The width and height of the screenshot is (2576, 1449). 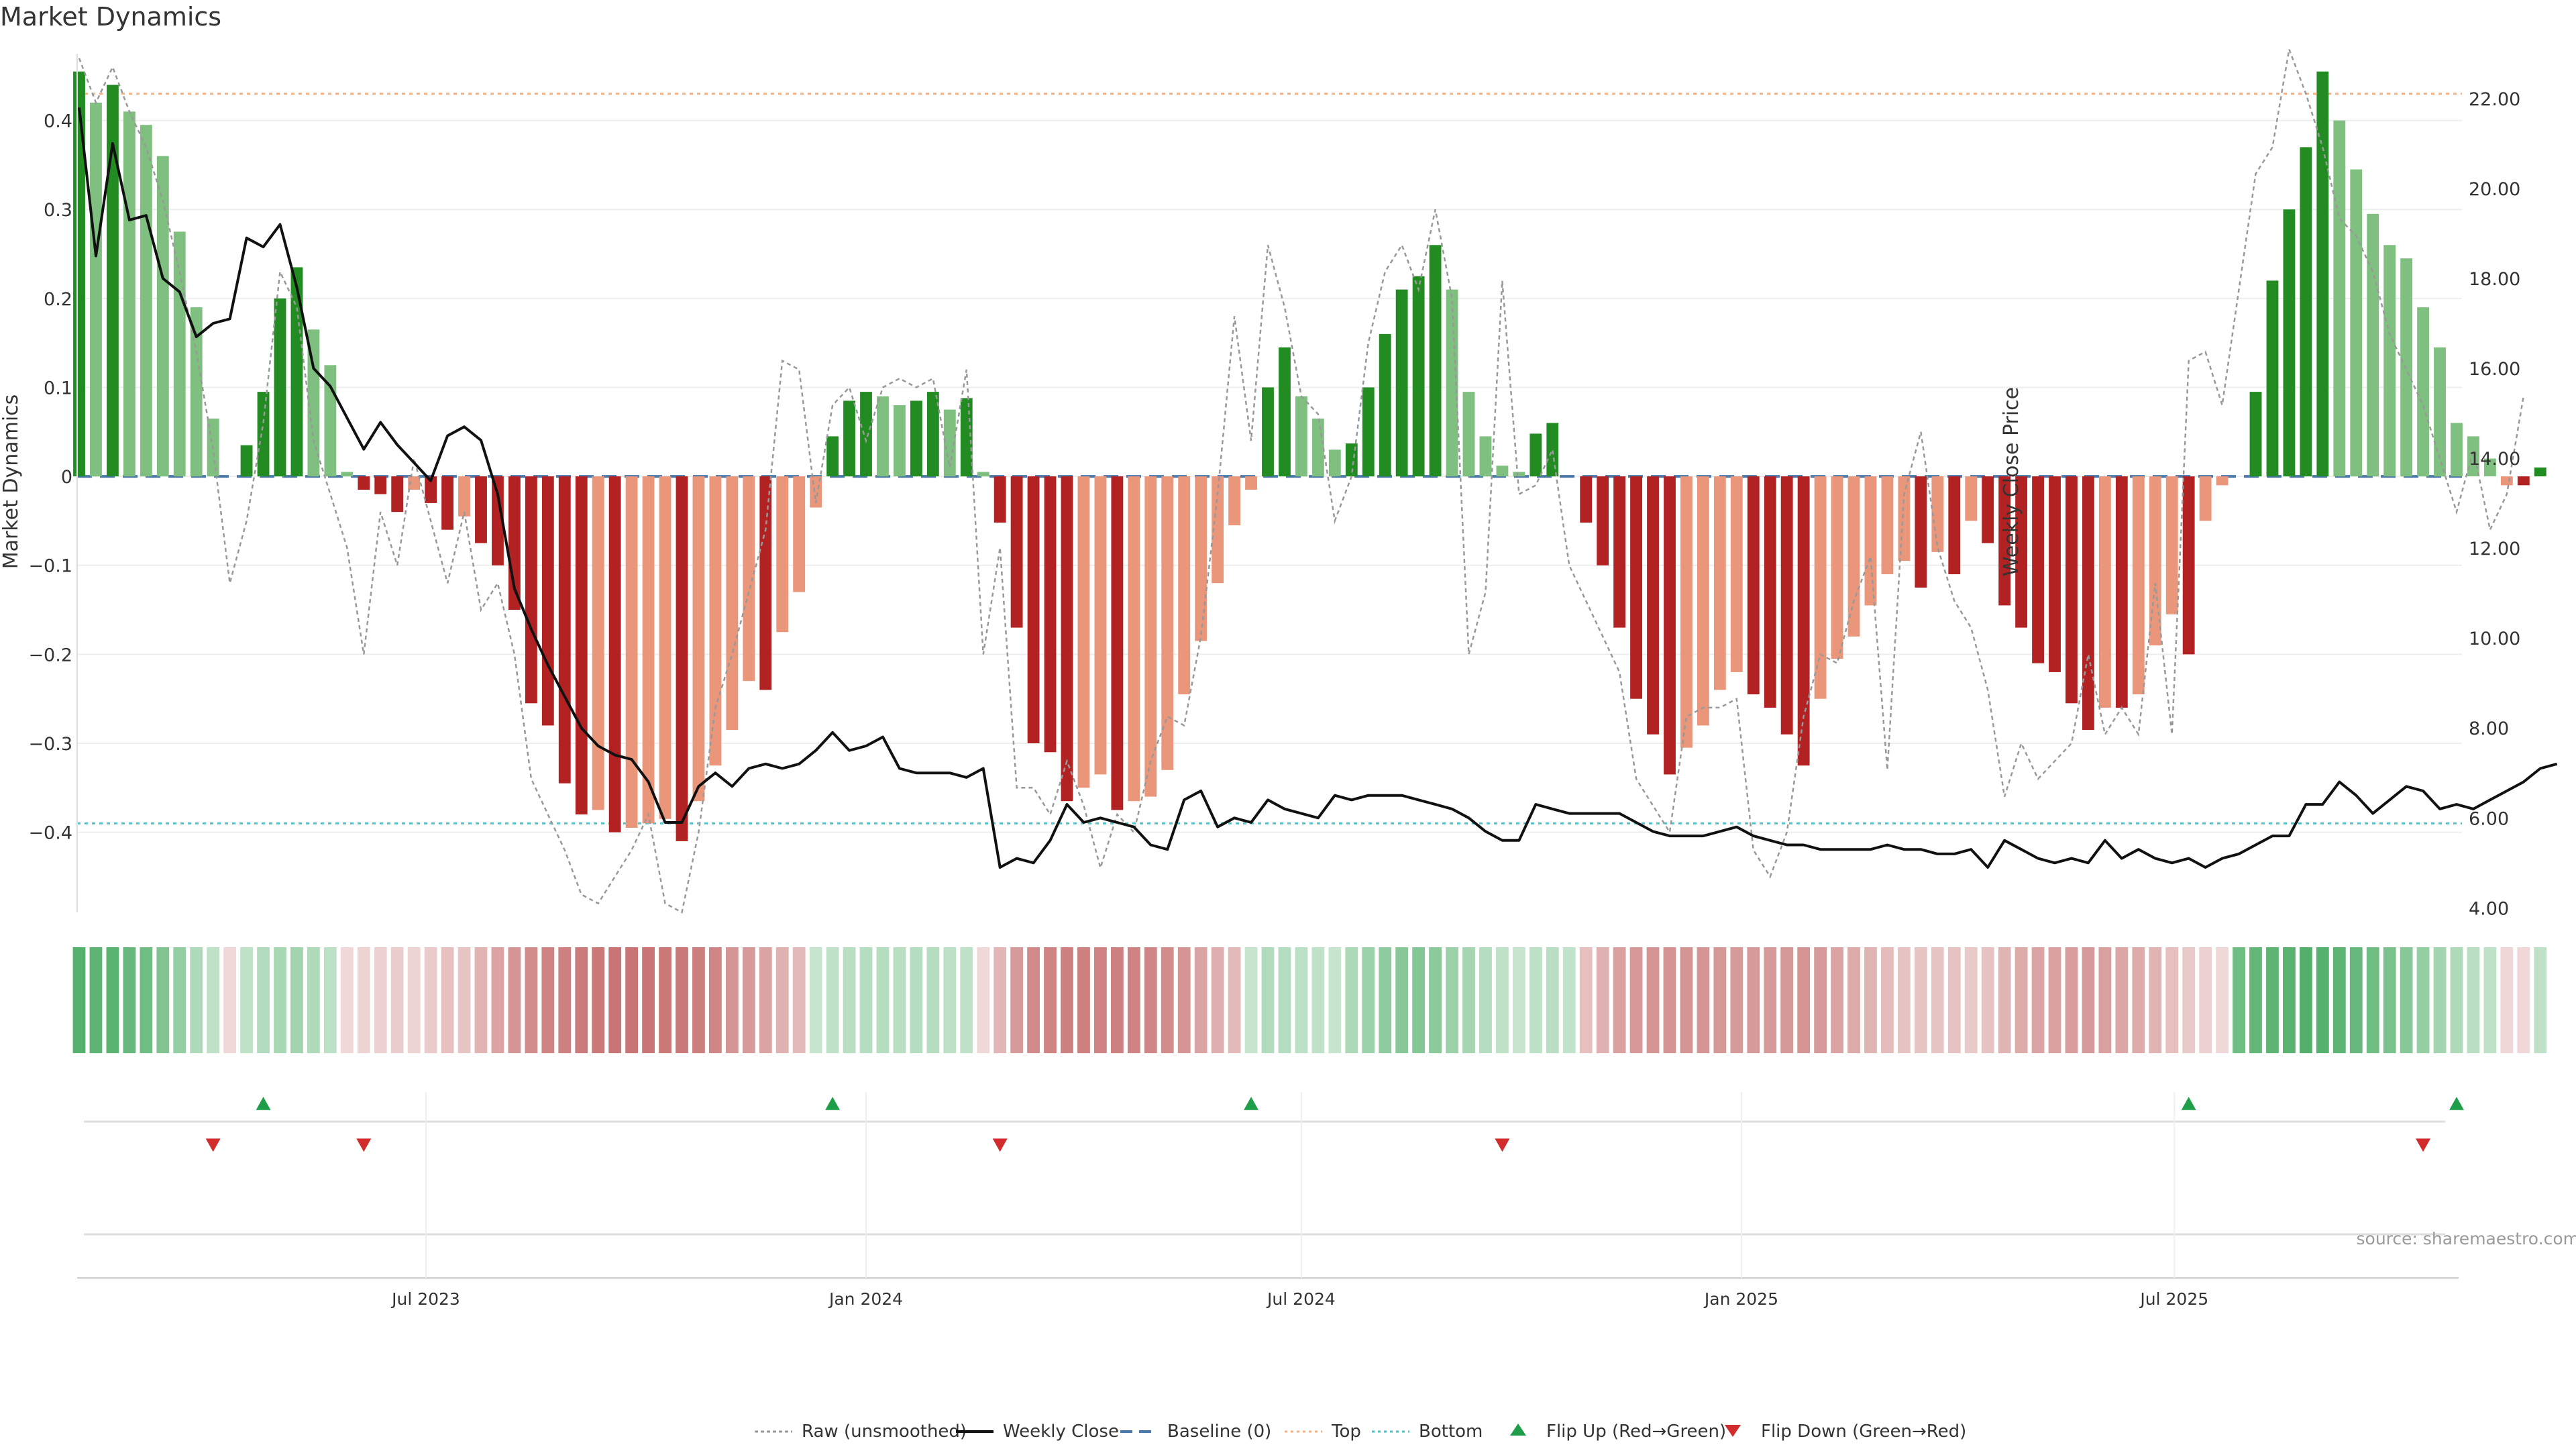 I want to click on legend-item: Weekly Close, so click(x=1037, y=1431).